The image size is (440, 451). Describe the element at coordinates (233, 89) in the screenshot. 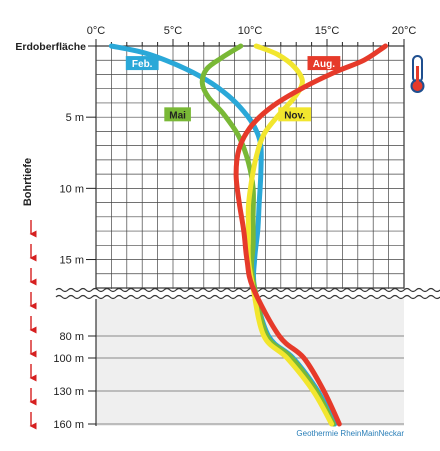

I see `series-labels: Feb. Mai Aug. Nov.` at that location.